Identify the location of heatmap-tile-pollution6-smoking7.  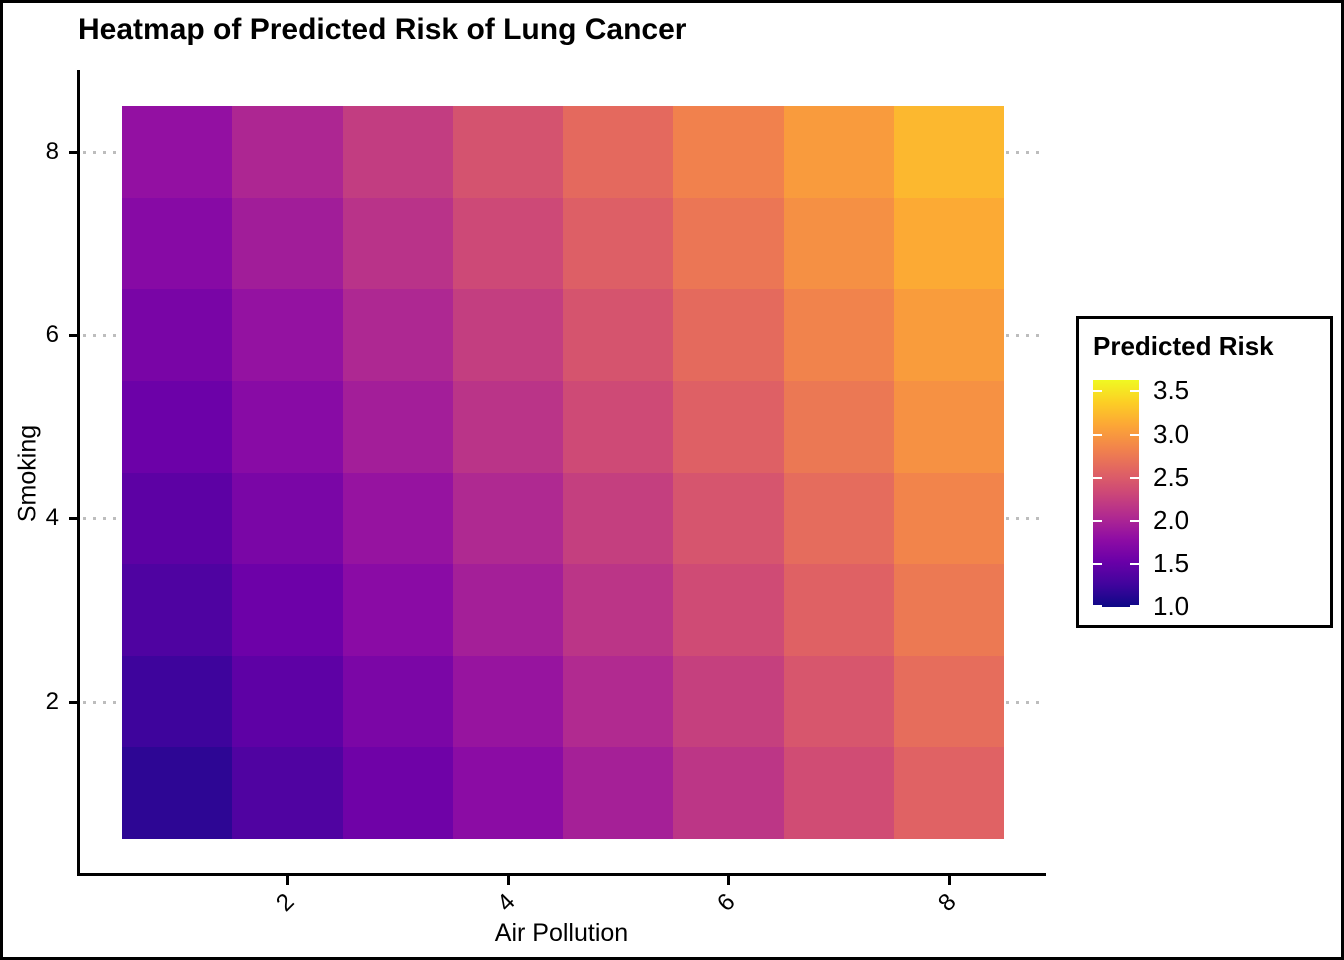
(728, 243).